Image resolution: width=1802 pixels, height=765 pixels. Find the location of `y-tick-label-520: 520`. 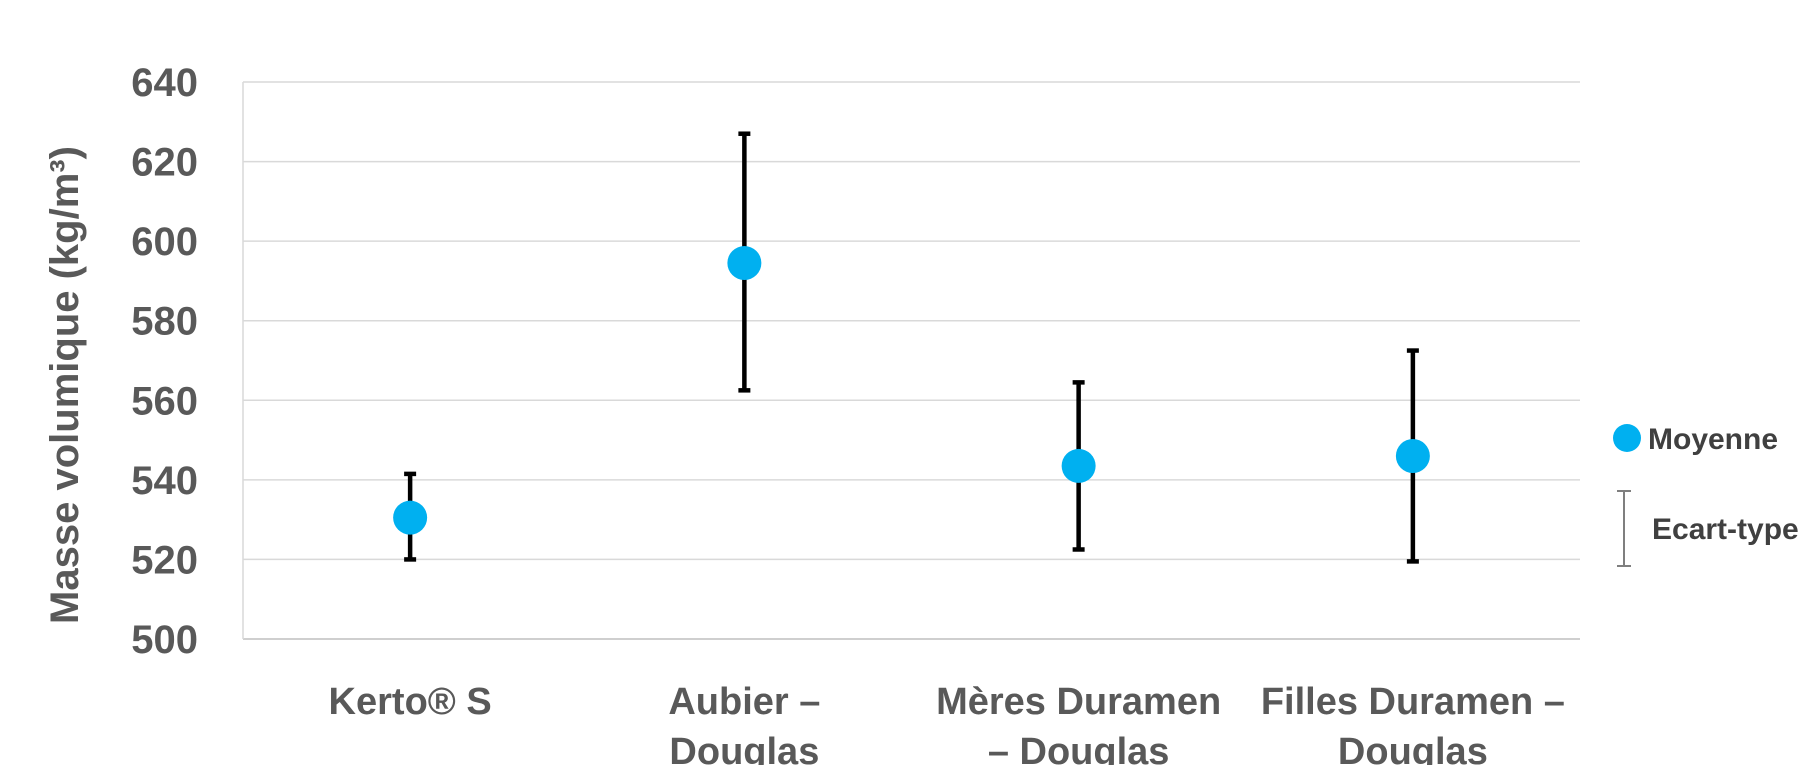

y-tick-label-520: 520 is located at coordinates (164, 560).